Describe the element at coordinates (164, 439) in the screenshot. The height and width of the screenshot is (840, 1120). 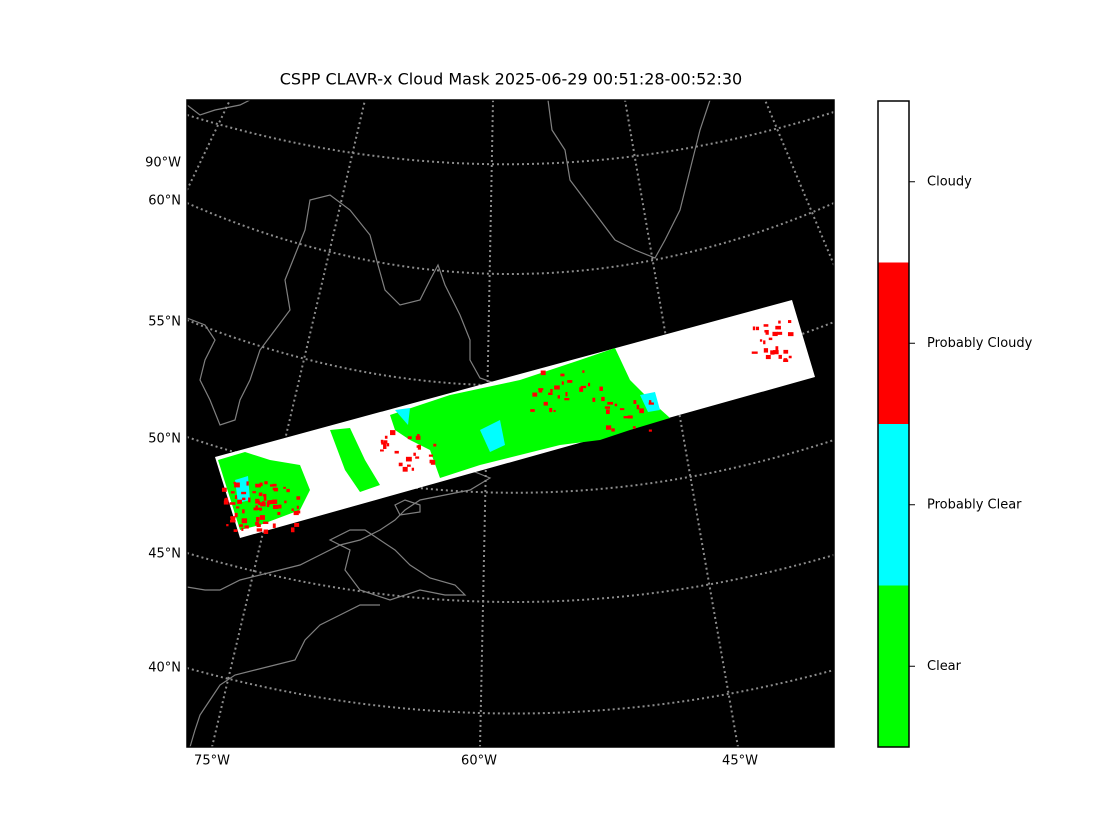
I see `latitude-label: 50°N` at that location.